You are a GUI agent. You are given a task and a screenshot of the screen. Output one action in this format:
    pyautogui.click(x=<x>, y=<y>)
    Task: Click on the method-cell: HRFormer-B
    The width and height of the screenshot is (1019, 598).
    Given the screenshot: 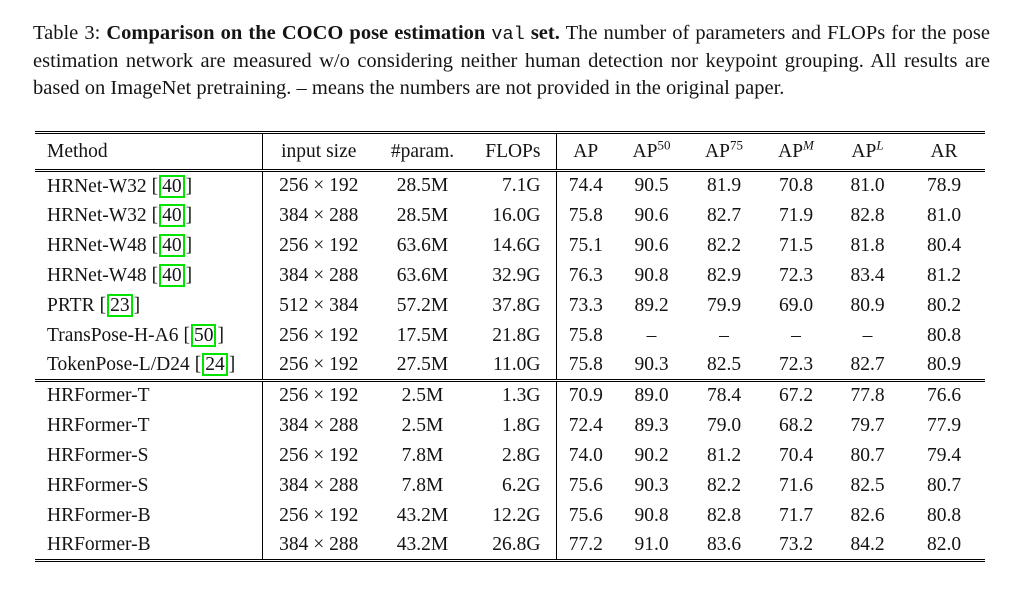 What is the action you would take?
    pyautogui.click(x=149, y=545)
    